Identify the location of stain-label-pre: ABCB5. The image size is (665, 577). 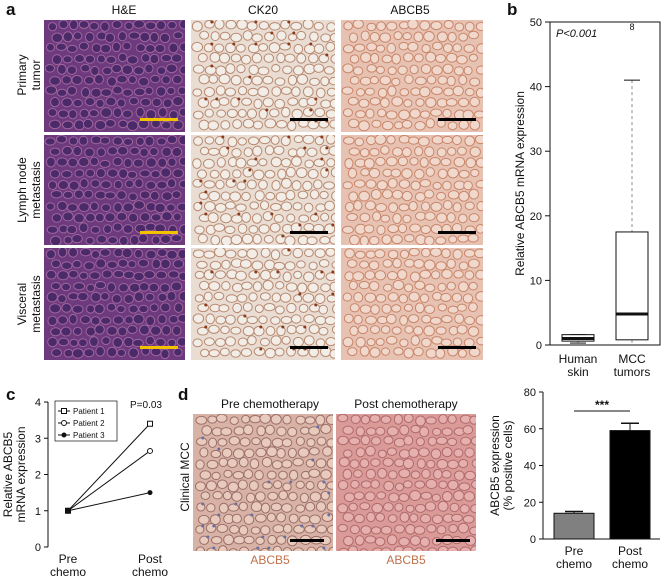
(270, 560).